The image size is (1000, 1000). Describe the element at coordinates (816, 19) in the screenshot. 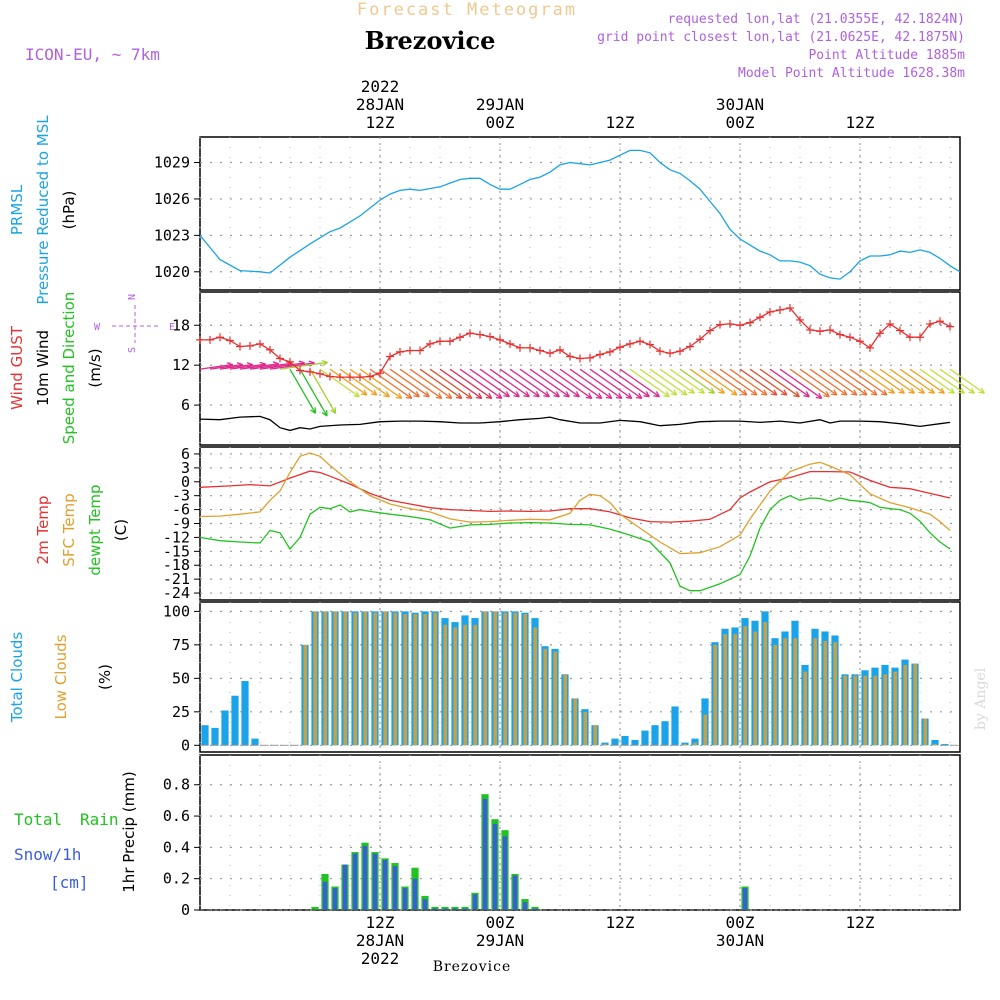

I see `requested-coords: requested lon,lat (21.0355E, 42.1824N)` at that location.